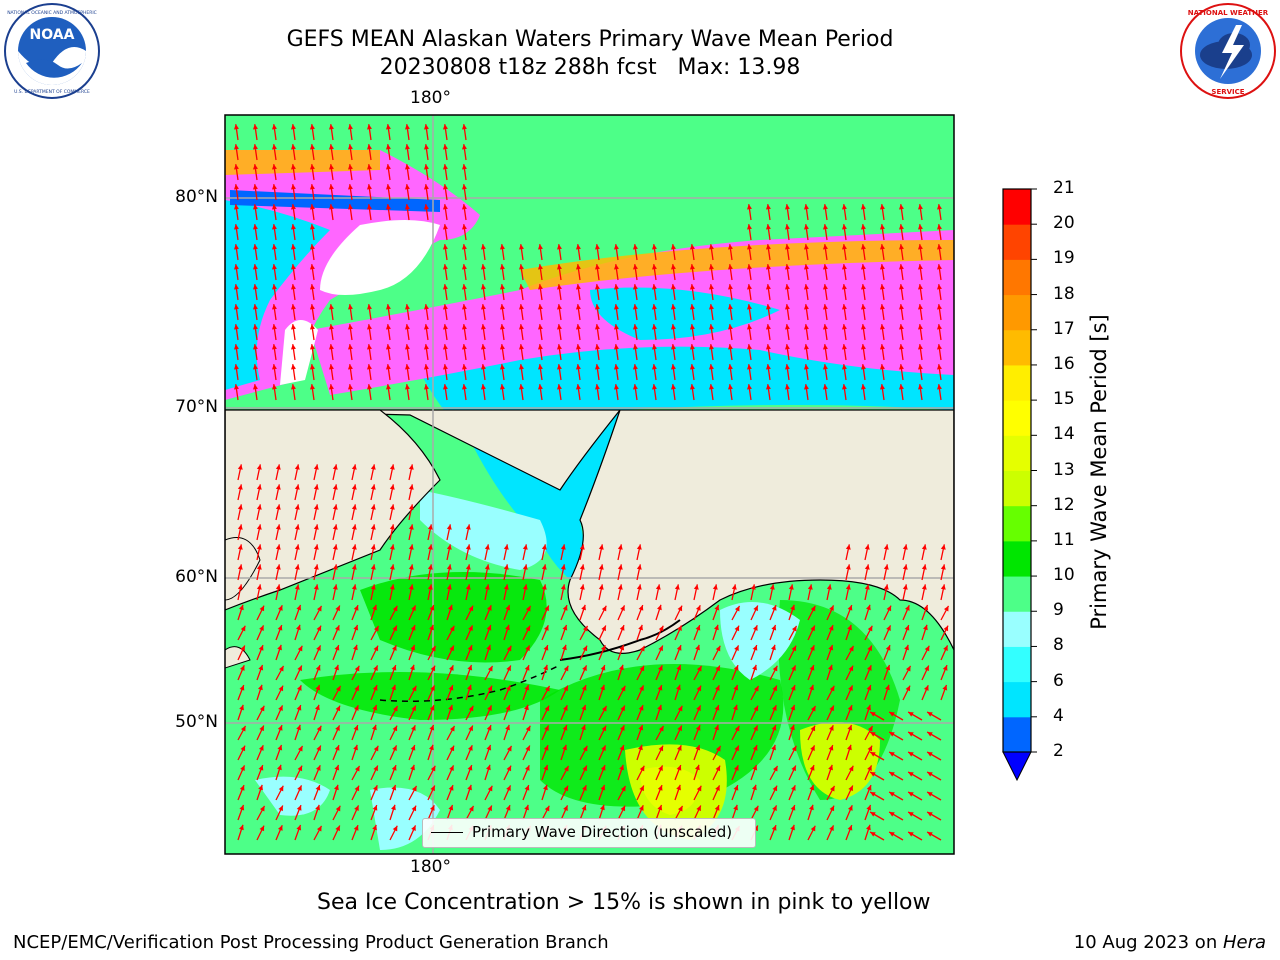  What do you see at coordinates (52, 92) in the screenshot?
I see `svg-text: U.S. DEPARTMENT OF COMMERCE` at bounding box center [52, 92].